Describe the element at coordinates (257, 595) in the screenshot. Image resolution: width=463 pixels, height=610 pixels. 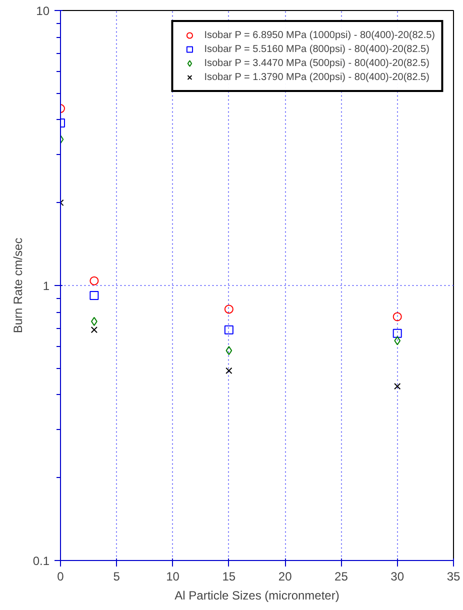
I see `x-axis-title: Al Particle Sizes (micronmeter)` at that location.